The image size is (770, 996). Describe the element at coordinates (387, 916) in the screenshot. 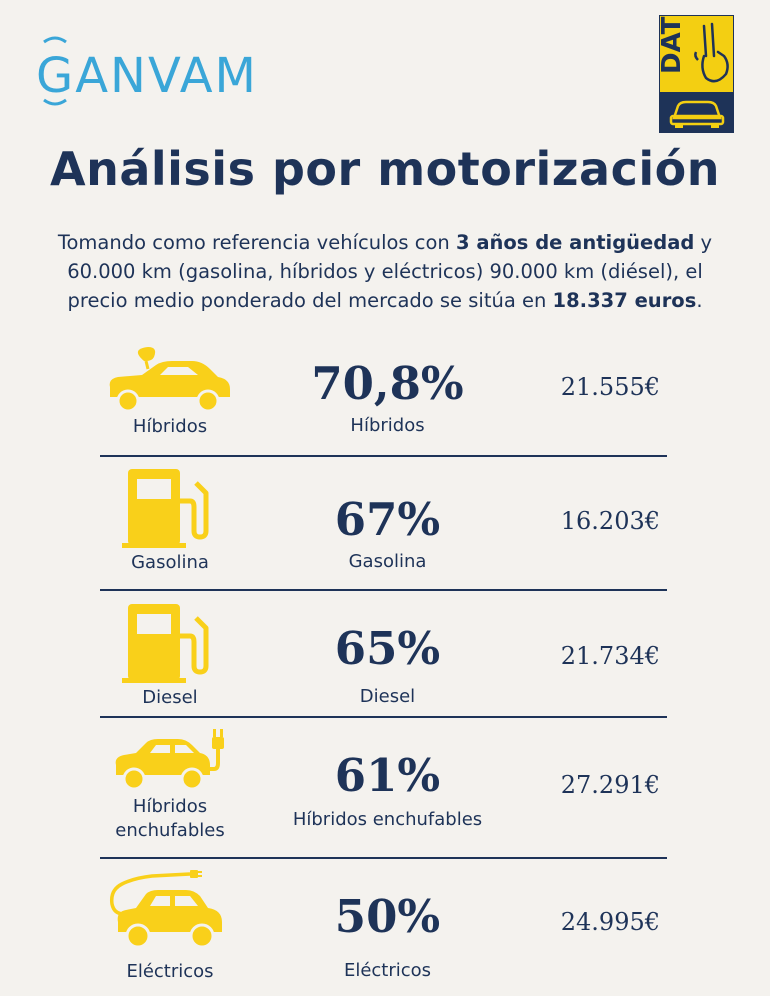

I see `percent-value: 50%` at that location.